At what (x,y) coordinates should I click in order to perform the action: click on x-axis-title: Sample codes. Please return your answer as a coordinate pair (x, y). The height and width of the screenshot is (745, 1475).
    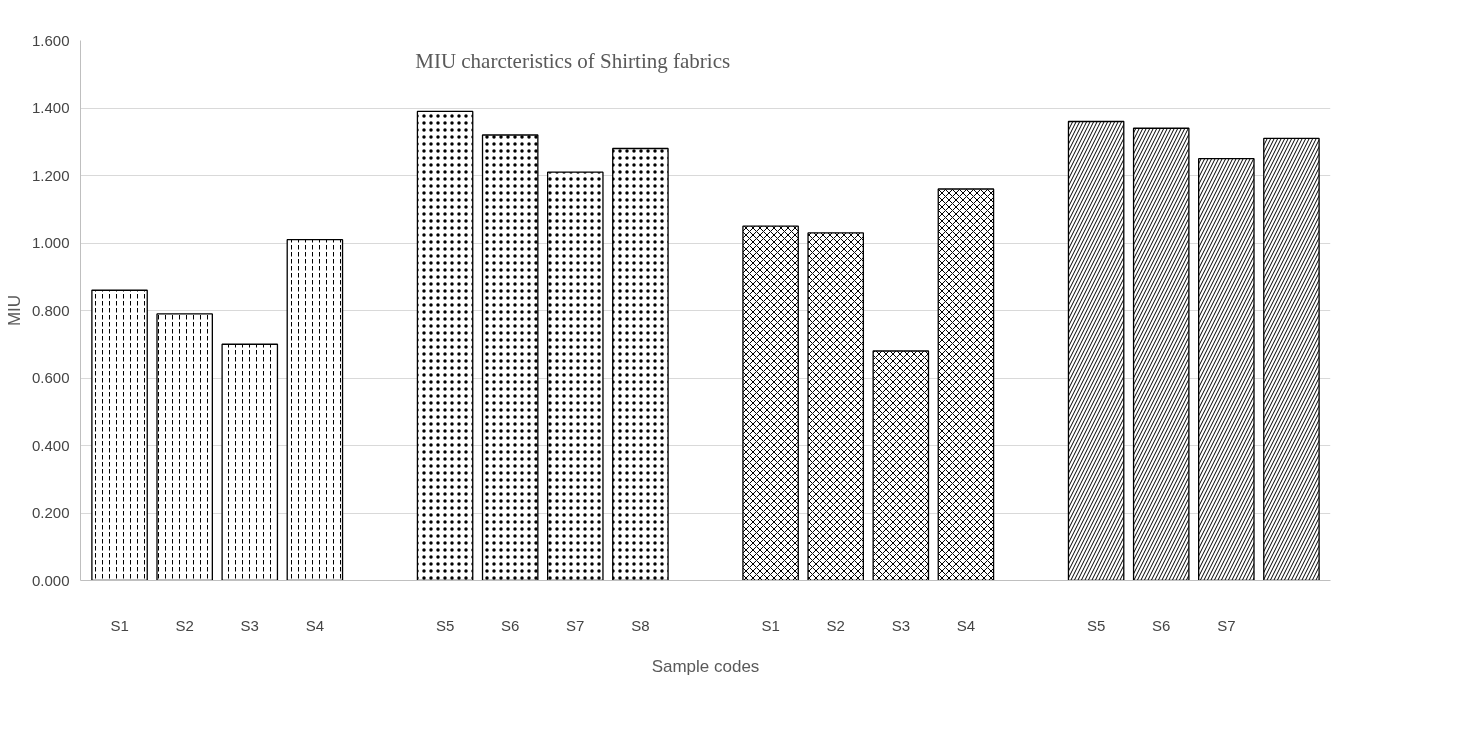
    Looking at the image, I should click on (705, 666).